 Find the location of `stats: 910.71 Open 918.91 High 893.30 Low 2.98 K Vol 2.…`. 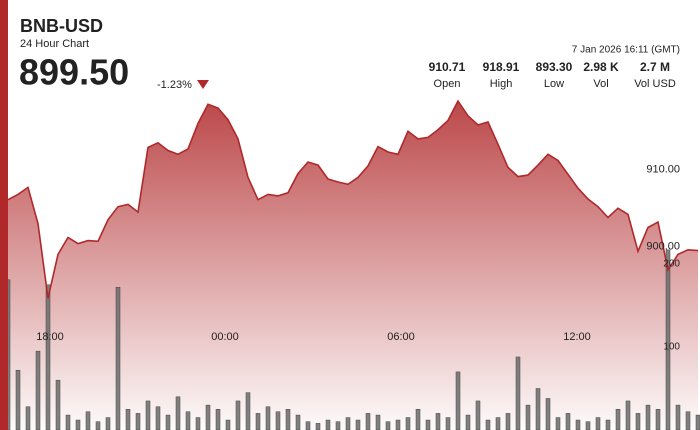

stats: 910.71 Open 918.91 High 893.30 Low 2.98 K Vol 2.… is located at coordinates (552, 75).